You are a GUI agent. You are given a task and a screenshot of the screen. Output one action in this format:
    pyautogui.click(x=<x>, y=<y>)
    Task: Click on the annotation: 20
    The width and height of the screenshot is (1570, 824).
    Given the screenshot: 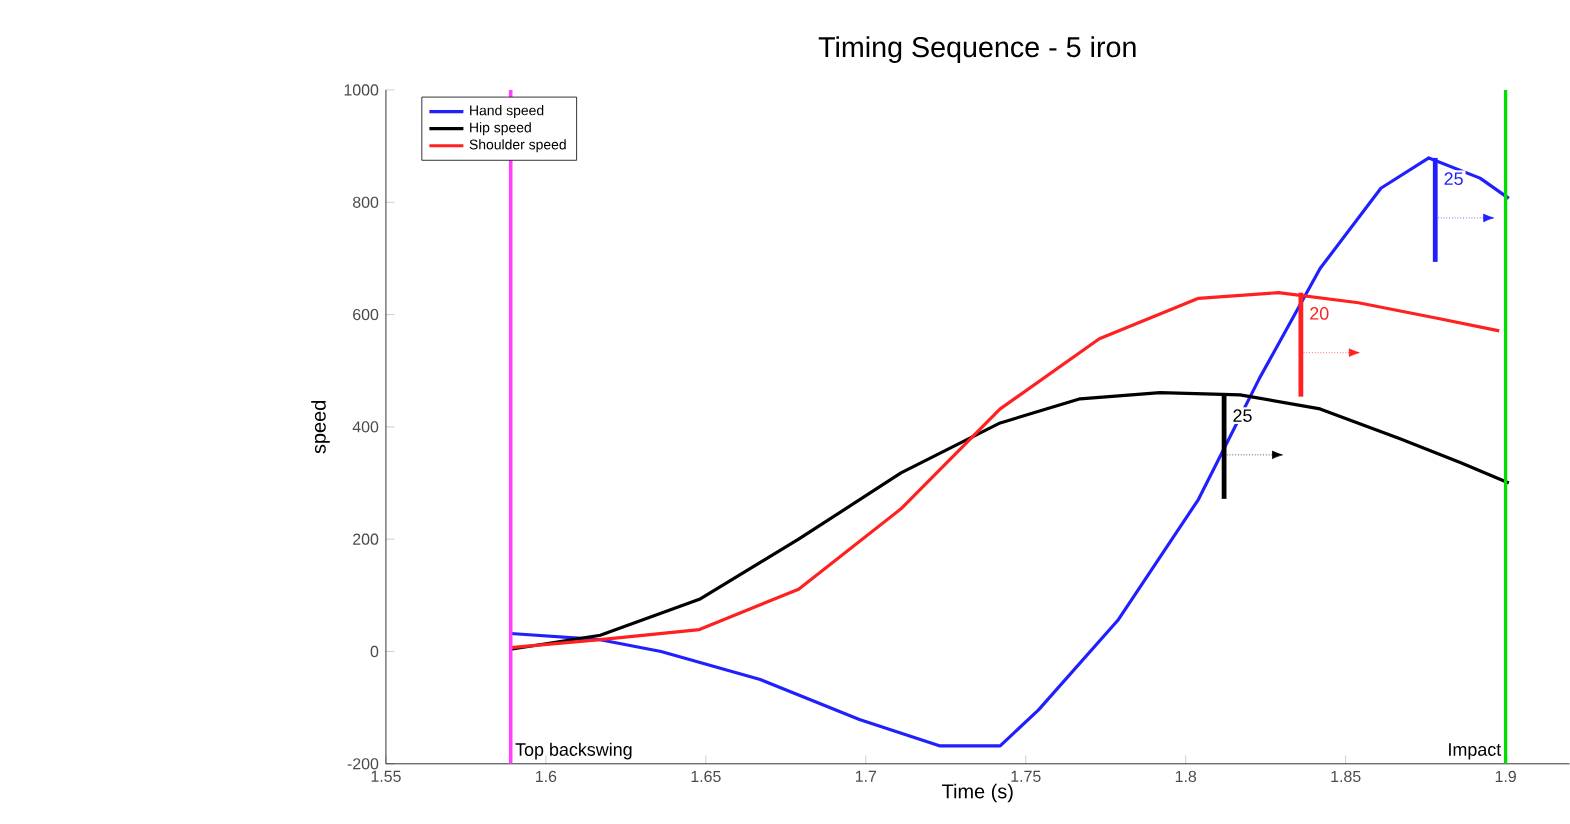 What is the action you would take?
    pyautogui.click(x=1319, y=313)
    